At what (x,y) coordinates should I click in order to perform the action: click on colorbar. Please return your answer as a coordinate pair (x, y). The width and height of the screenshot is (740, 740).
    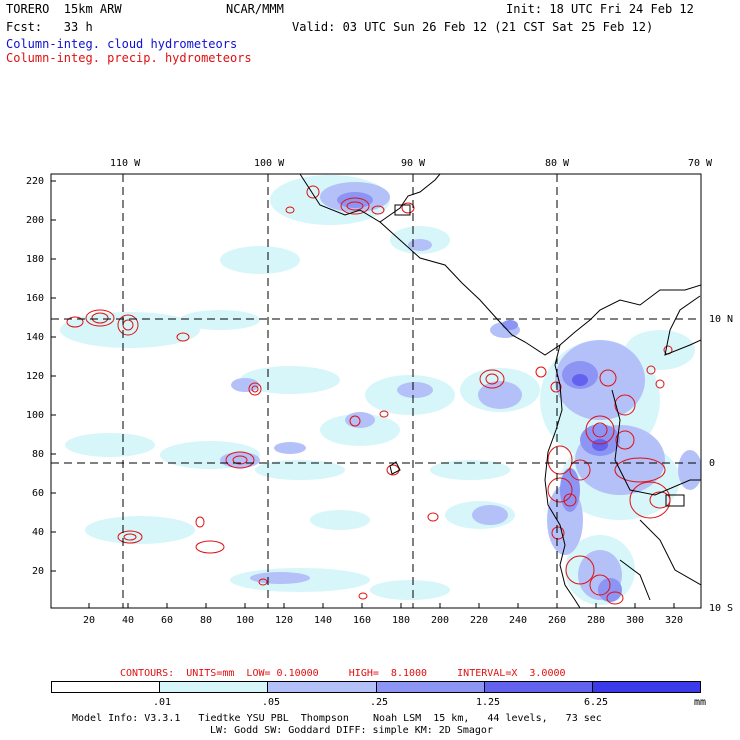
    Looking at the image, I should click on (376, 687).